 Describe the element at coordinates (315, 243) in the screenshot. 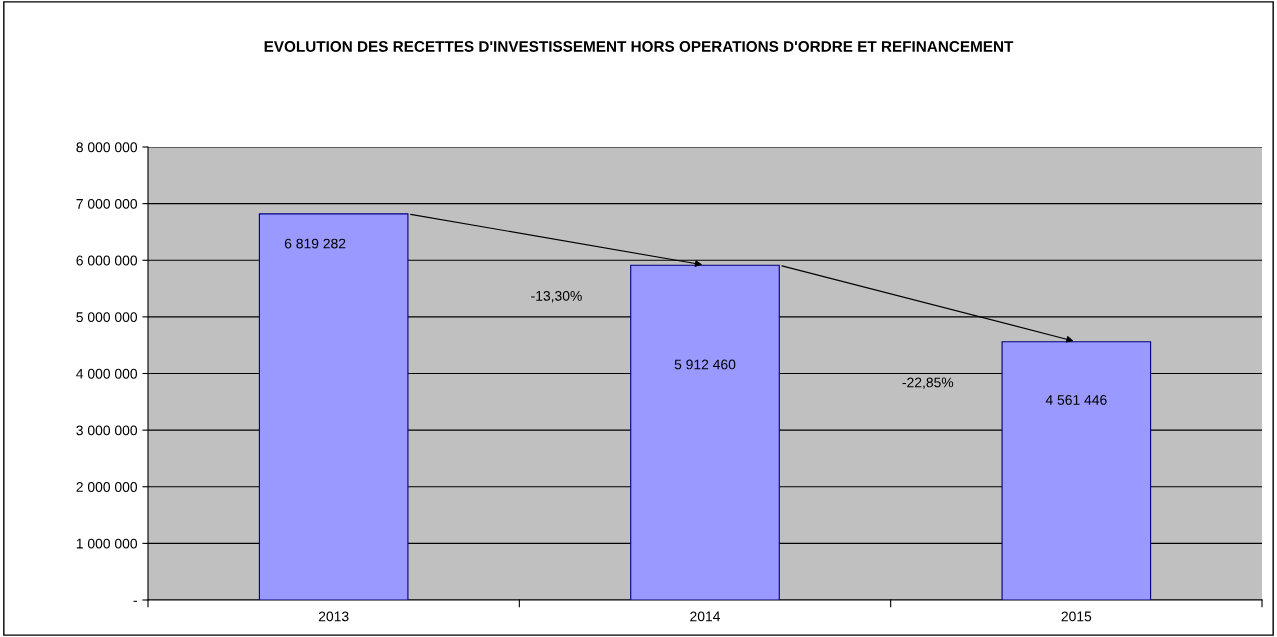

I see `data-label: 6 819 282` at that location.